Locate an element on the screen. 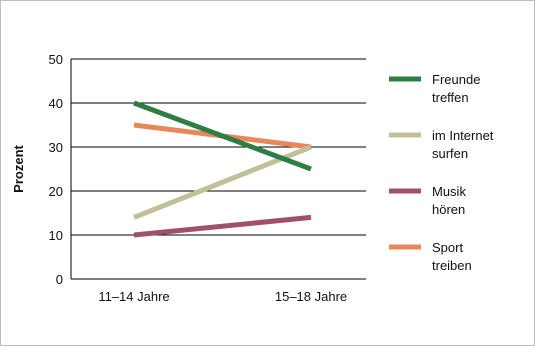  legend-item: Sport treiben is located at coordinates (430, 256).